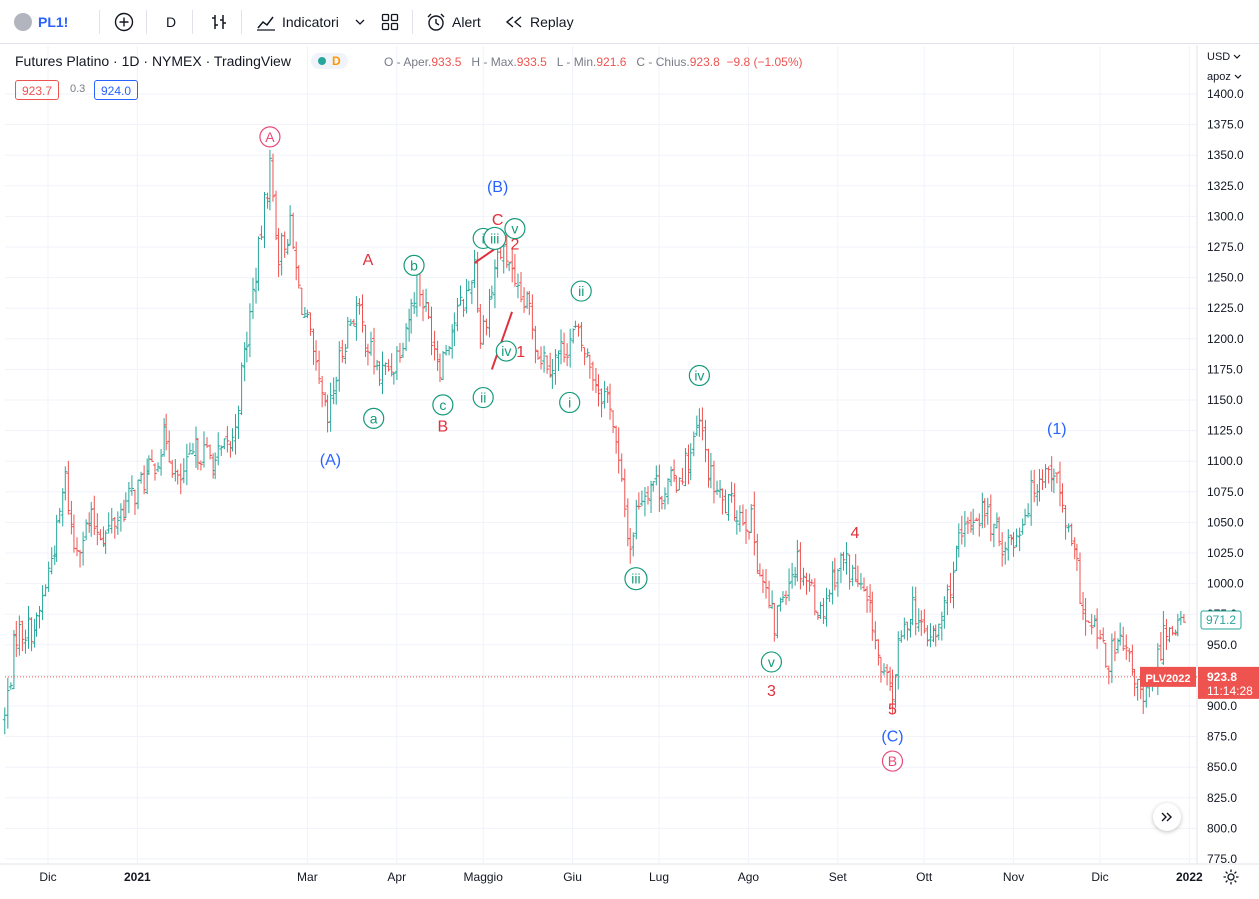 The height and width of the screenshot is (899, 1259). What do you see at coordinates (116, 90) in the screenshot?
I see `buy-price-button: 924.0` at bounding box center [116, 90].